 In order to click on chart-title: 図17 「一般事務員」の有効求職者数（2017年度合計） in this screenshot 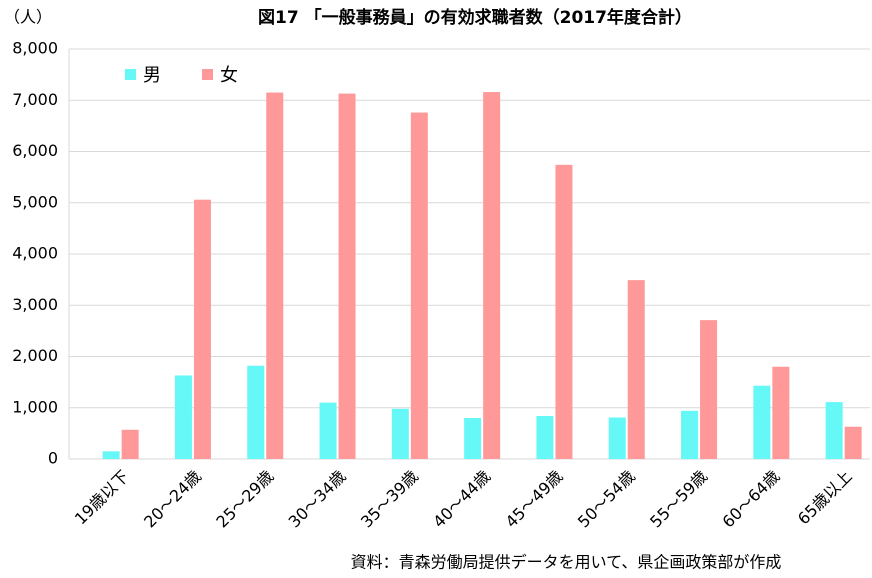, I will do `click(475, 17)`.